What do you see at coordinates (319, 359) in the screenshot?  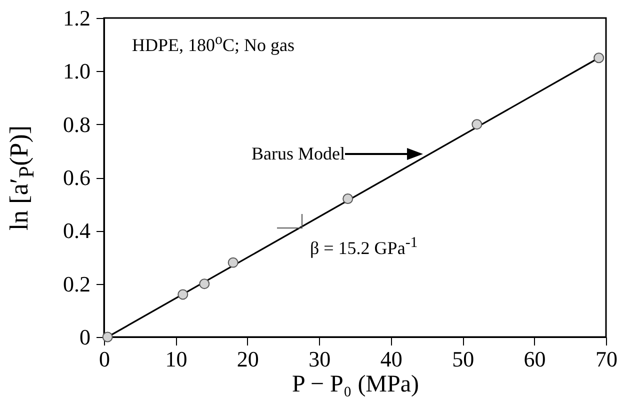 I see `x-tick-label: 30` at bounding box center [319, 359].